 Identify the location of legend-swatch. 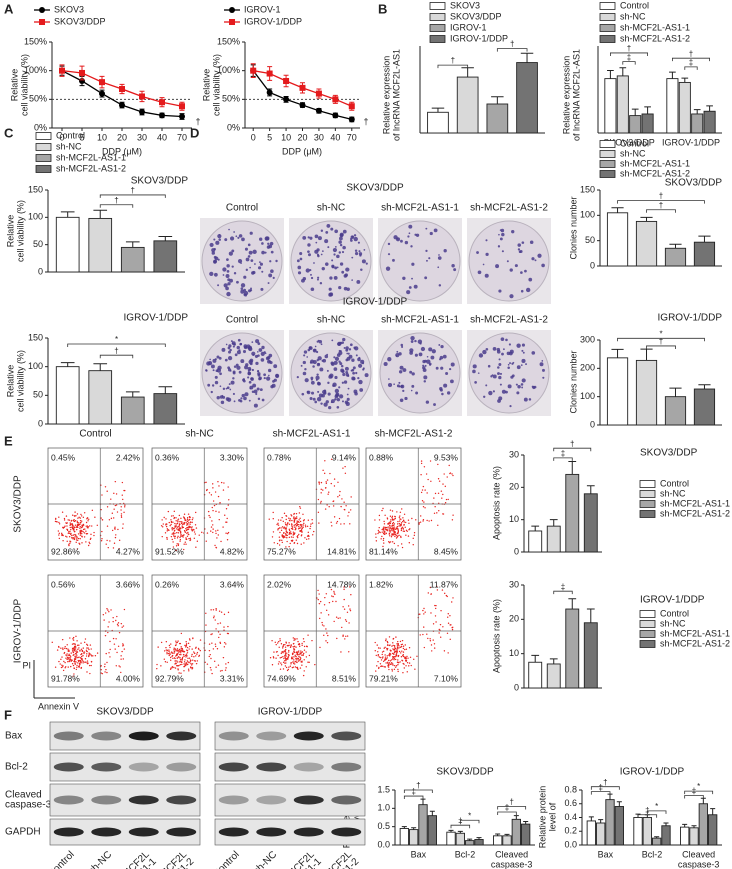
(437, 39).